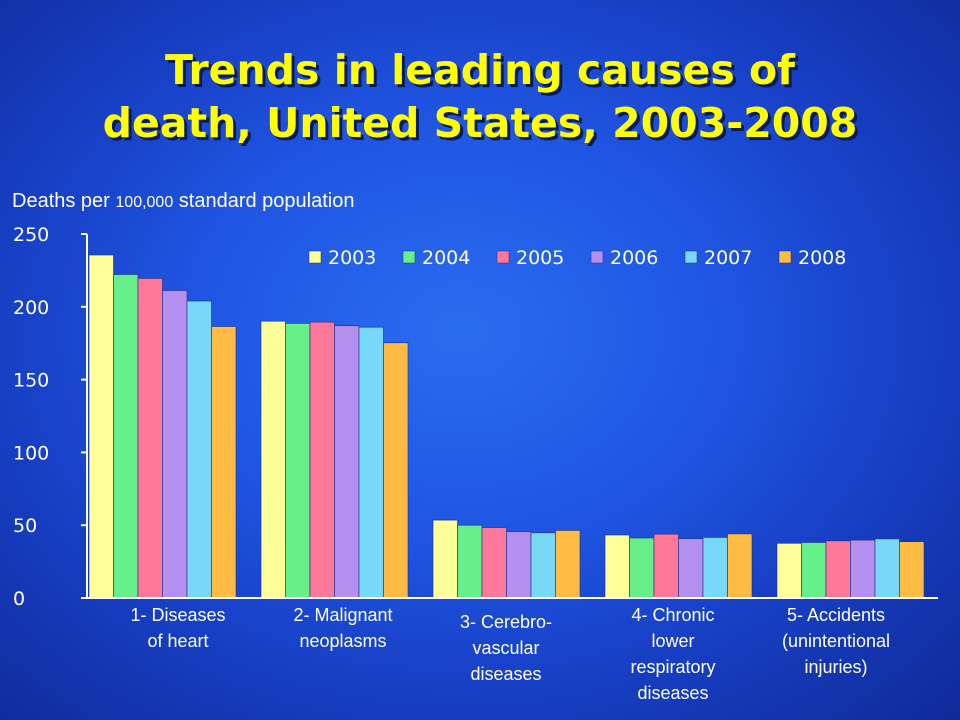 This screenshot has width=960, height=720. What do you see at coordinates (597, 257) in the screenshot?
I see `legend-swatch-2006` at bounding box center [597, 257].